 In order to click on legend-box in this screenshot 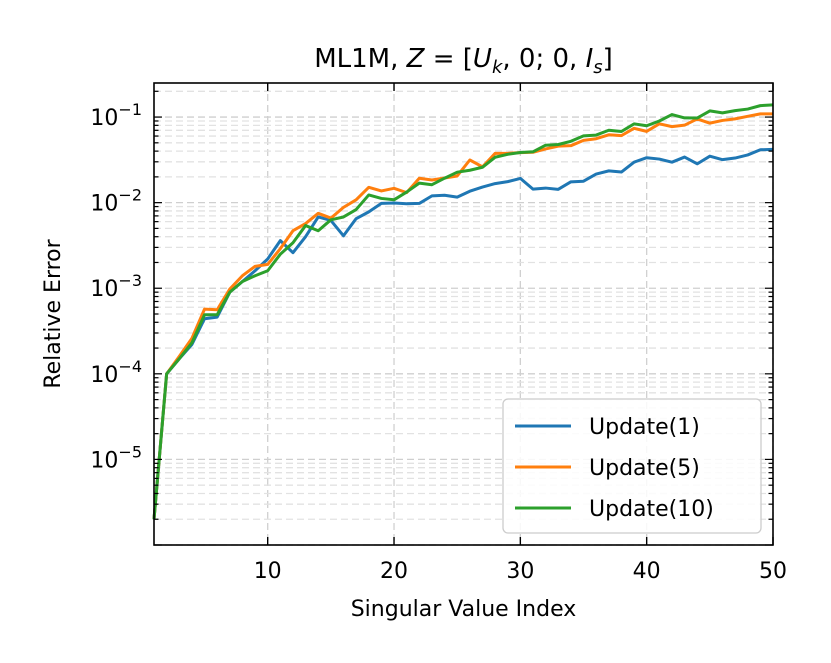, I will do `click(632, 466)`.